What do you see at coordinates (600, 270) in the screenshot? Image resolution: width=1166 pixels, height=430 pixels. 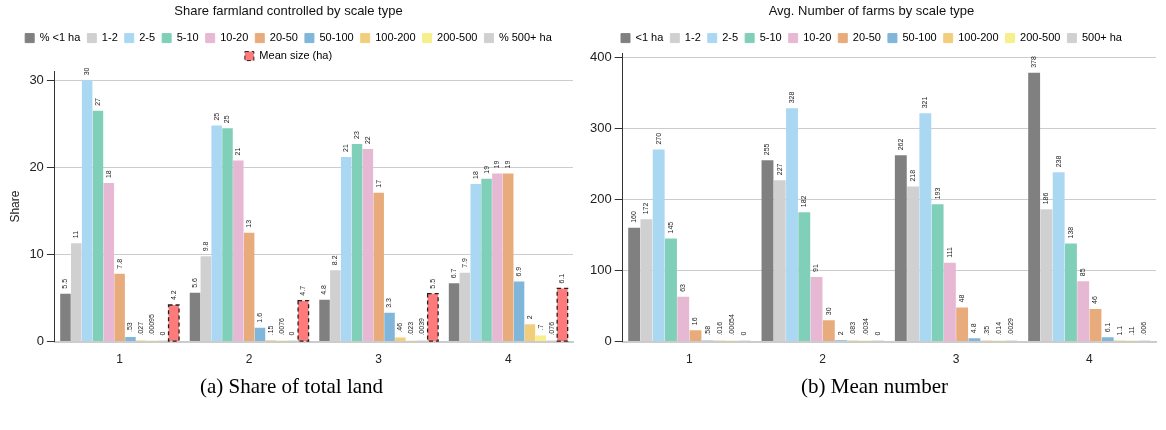 I see `y-tick-label: 100` at bounding box center [600, 270].